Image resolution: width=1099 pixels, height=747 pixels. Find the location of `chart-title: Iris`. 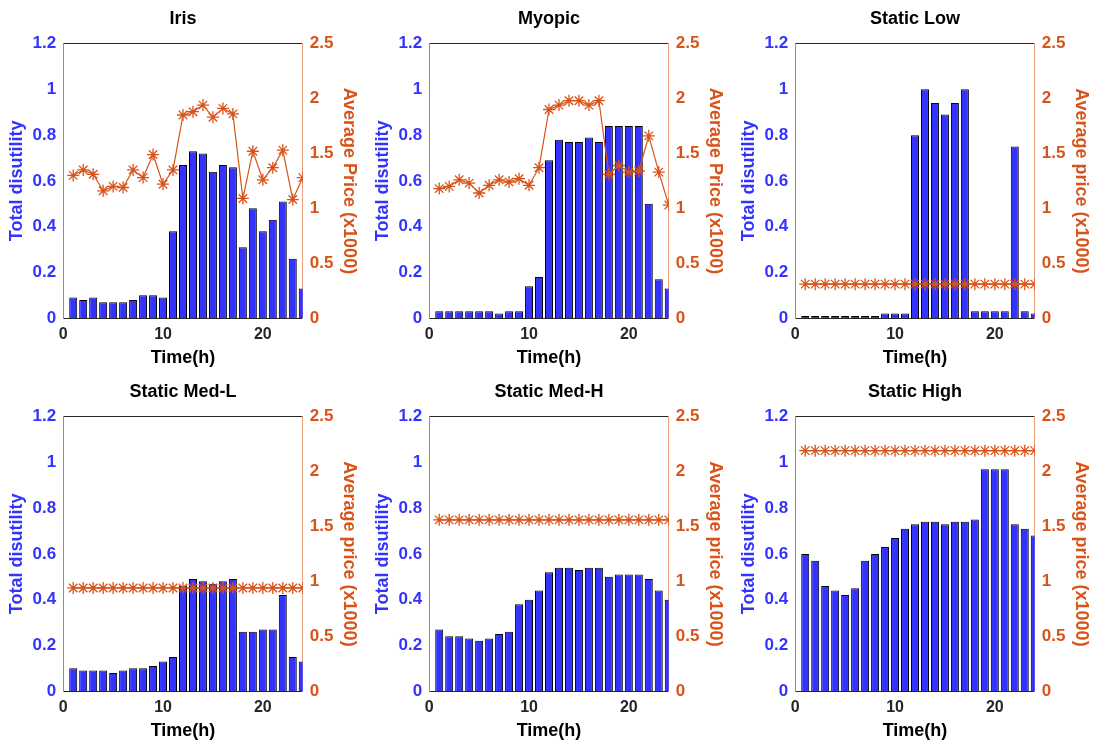

chart-title: Iris is located at coordinates (183, 17).